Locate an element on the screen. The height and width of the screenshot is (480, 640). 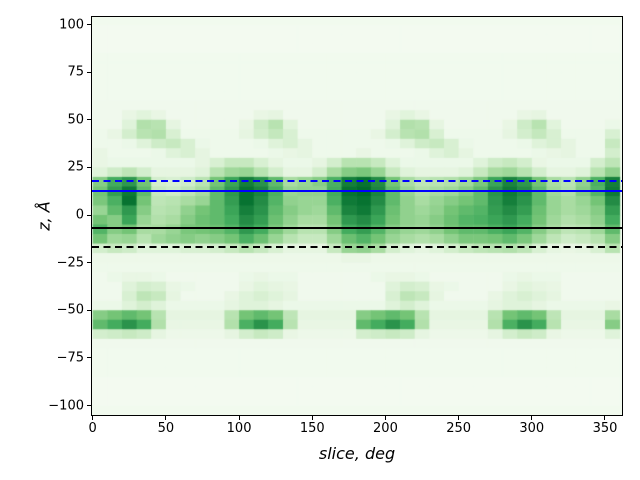
y-tick-label: 50 is located at coordinates (75, 120).